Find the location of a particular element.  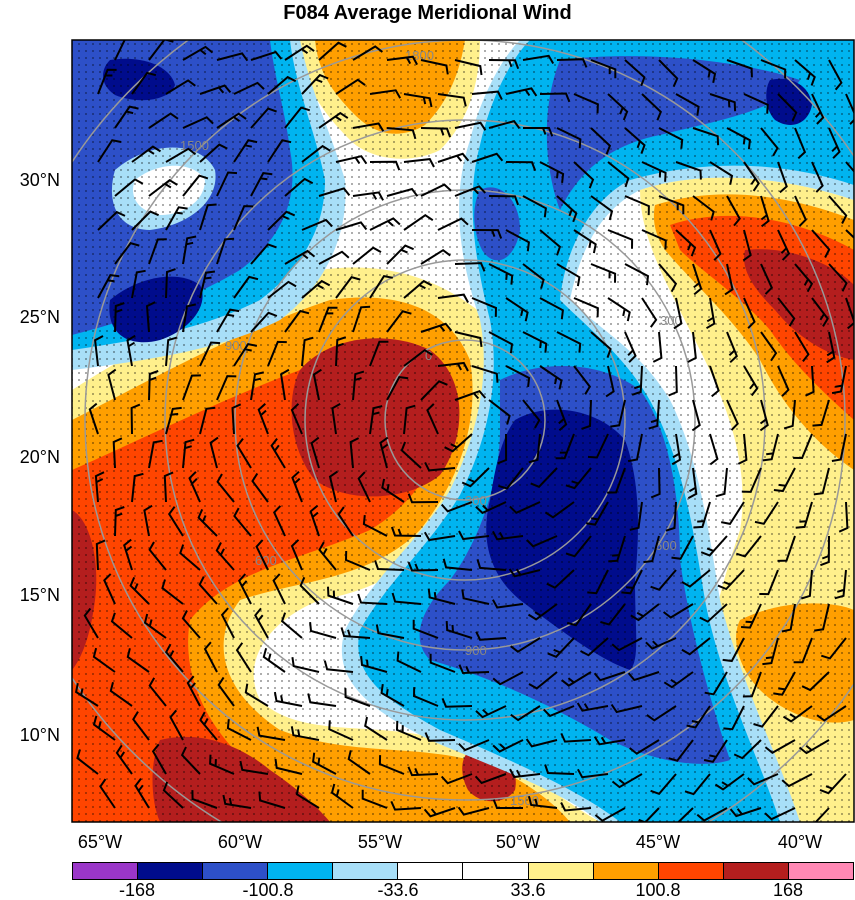

longitude-label: 55°W is located at coordinates (380, 842).